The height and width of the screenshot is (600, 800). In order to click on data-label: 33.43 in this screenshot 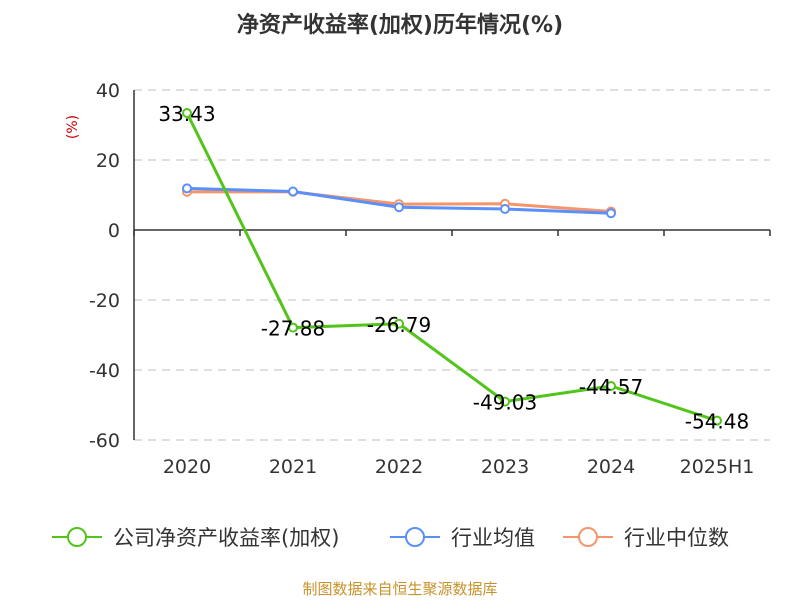, I will do `click(186, 114)`.